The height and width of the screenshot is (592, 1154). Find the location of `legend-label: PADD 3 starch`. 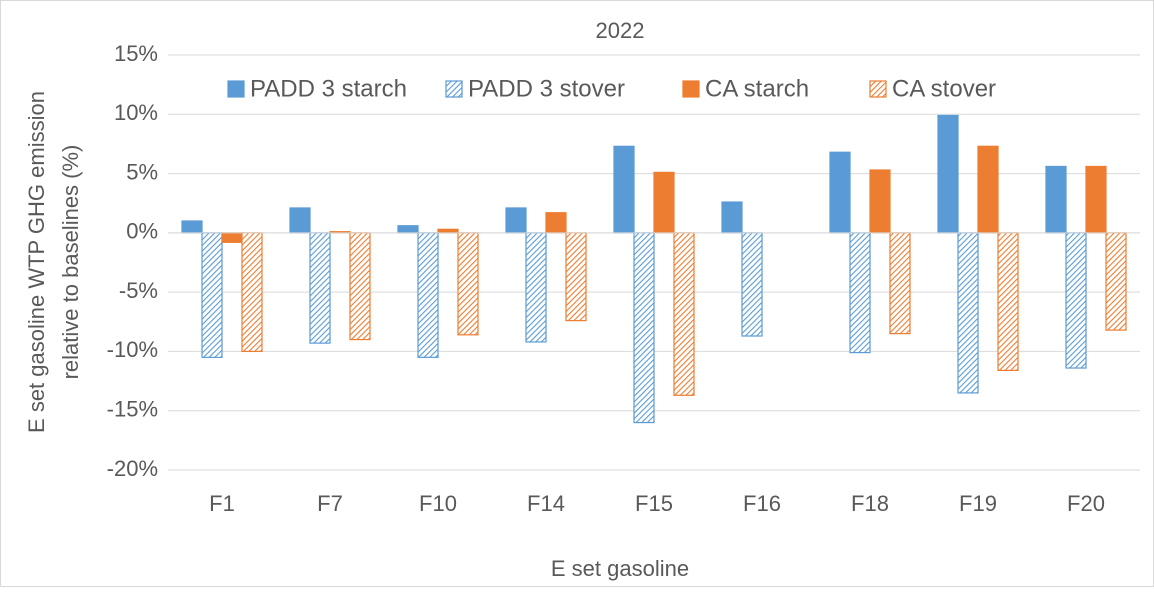

legend-label: PADD 3 starch is located at coordinates (328, 88).